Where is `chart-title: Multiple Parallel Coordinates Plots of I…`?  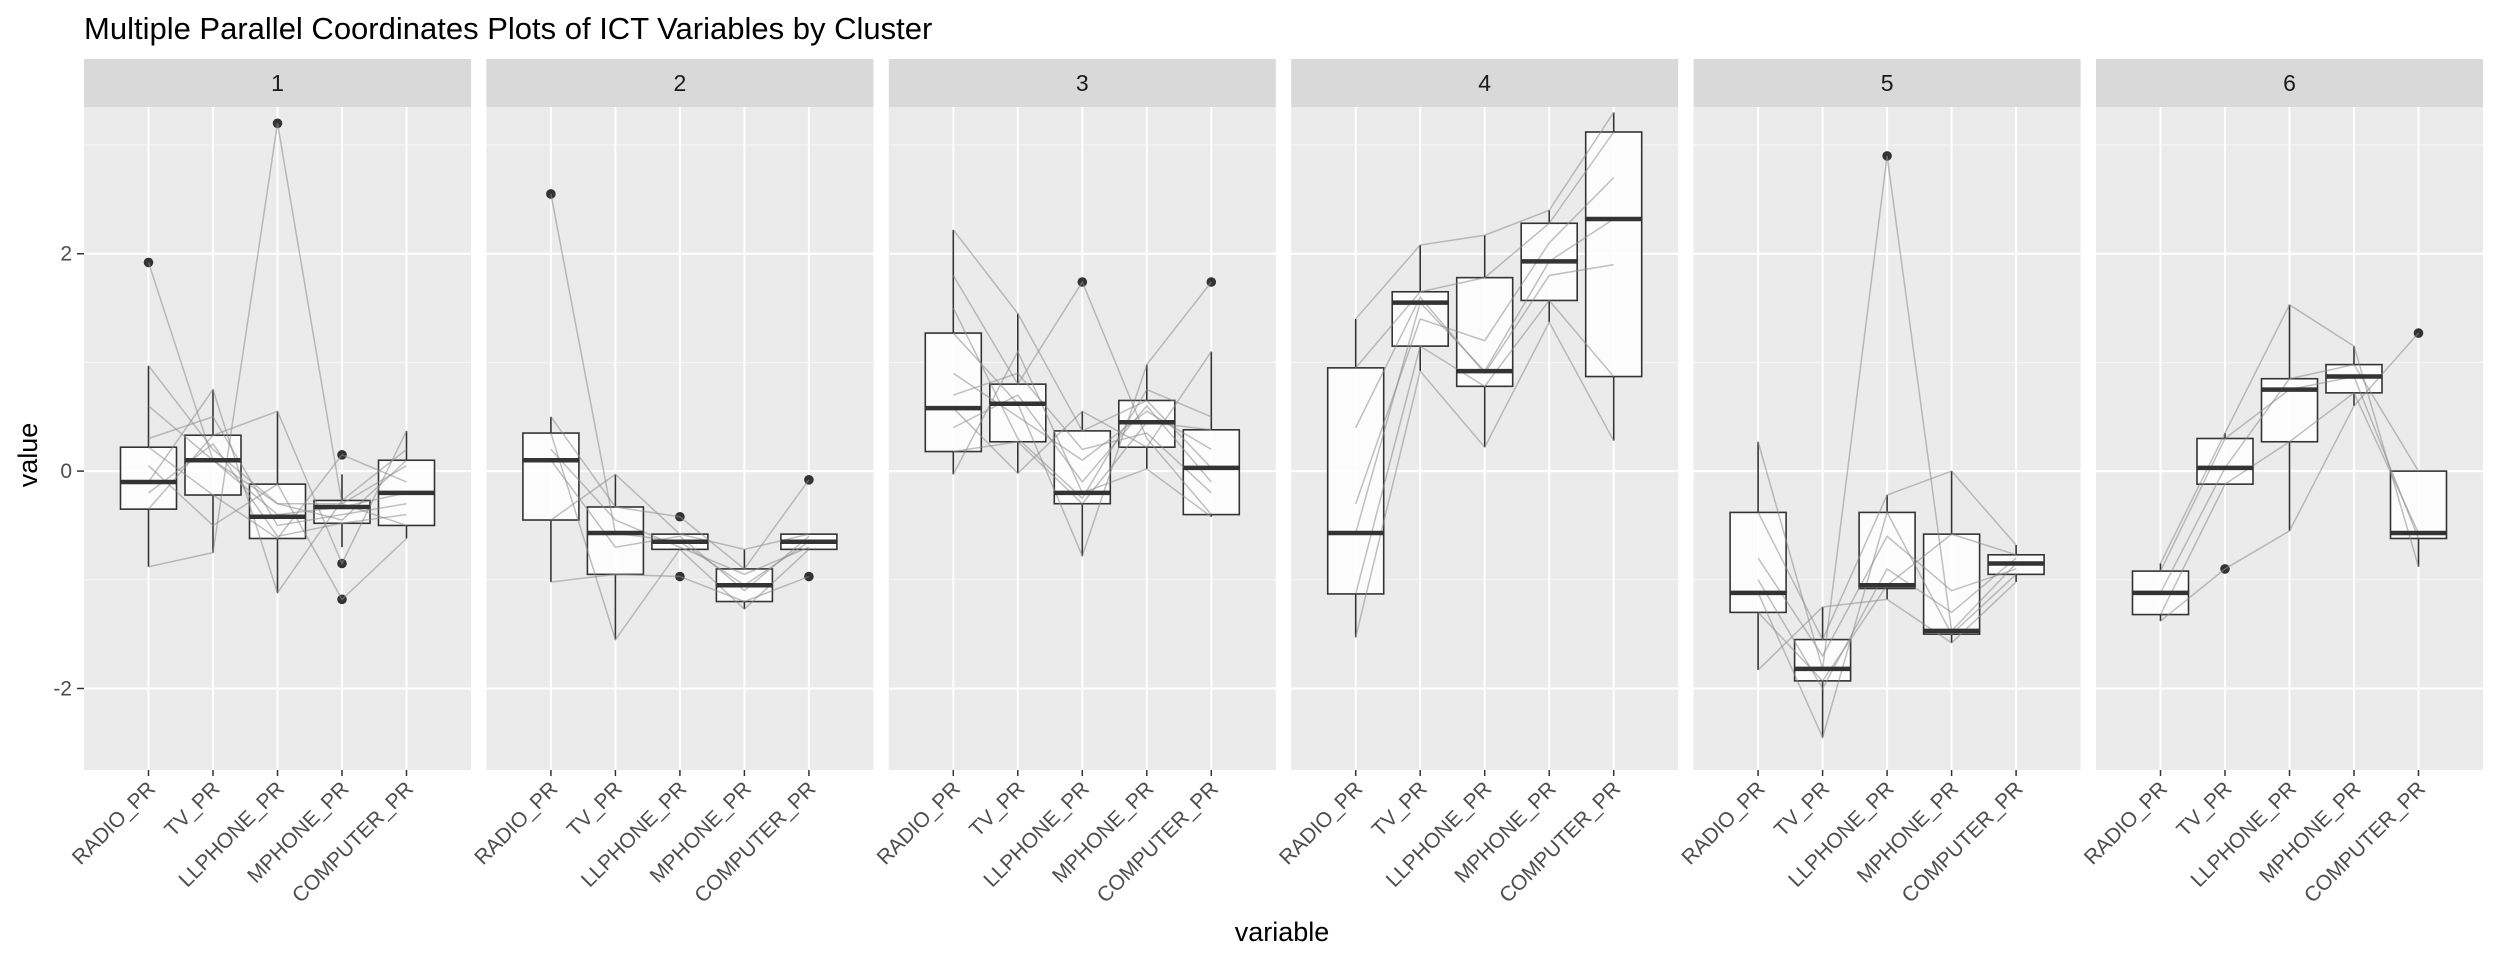
chart-title: Multiple Parallel Coordinates Plots of I… is located at coordinates (508, 28).